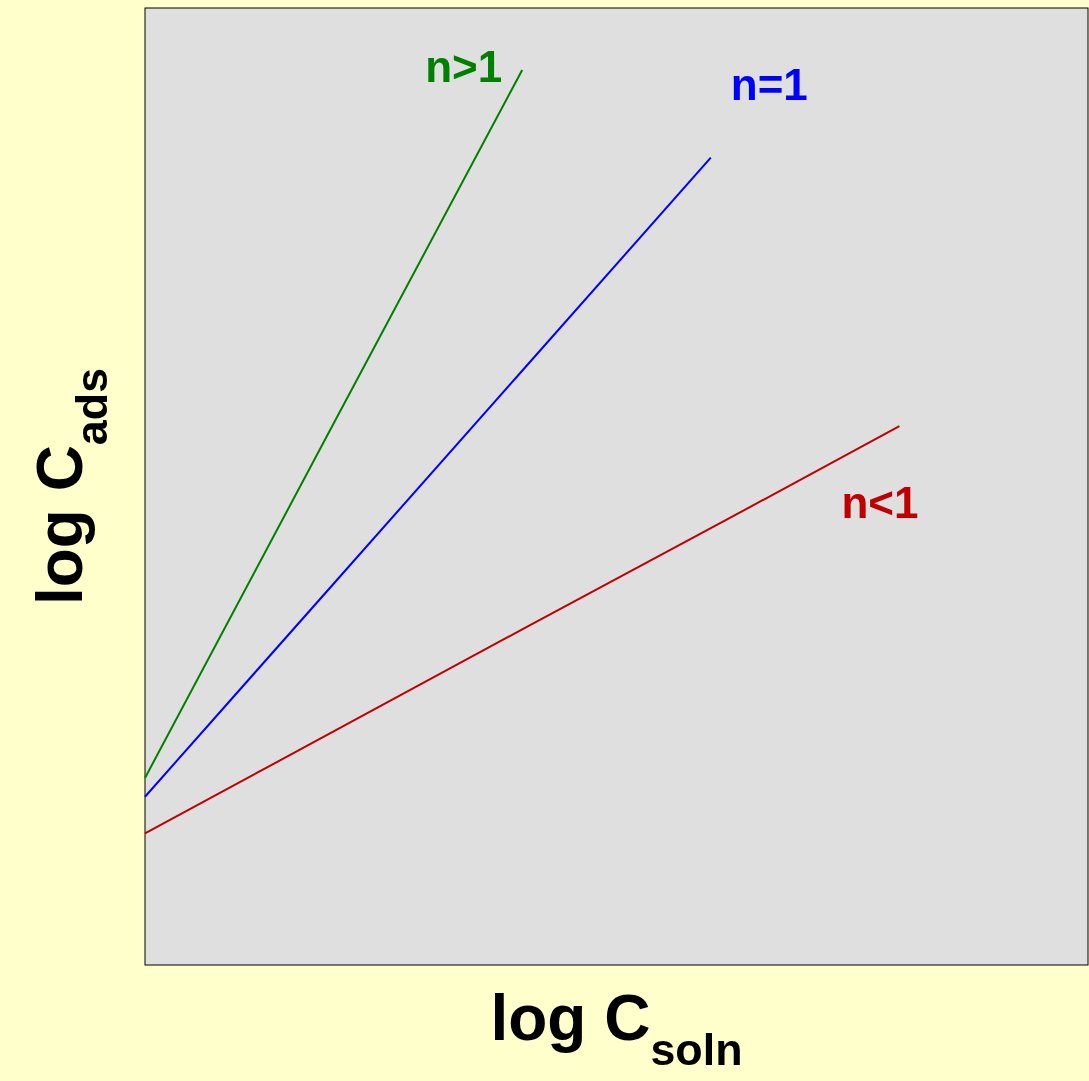  I want to click on series-label: n<1, so click(880, 503).